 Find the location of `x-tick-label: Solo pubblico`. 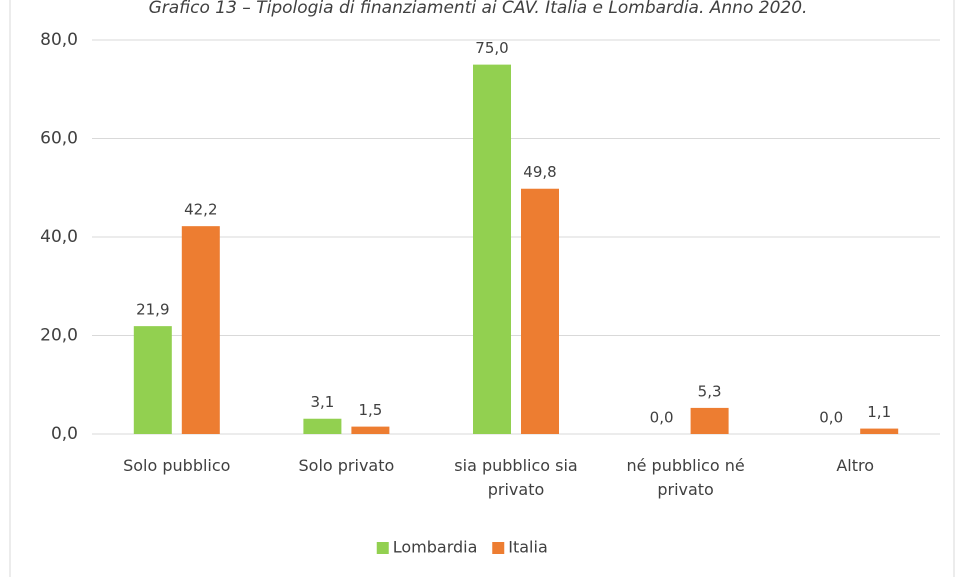

x-tick-label: Solo pubblico is located at coordinates (177, 465).